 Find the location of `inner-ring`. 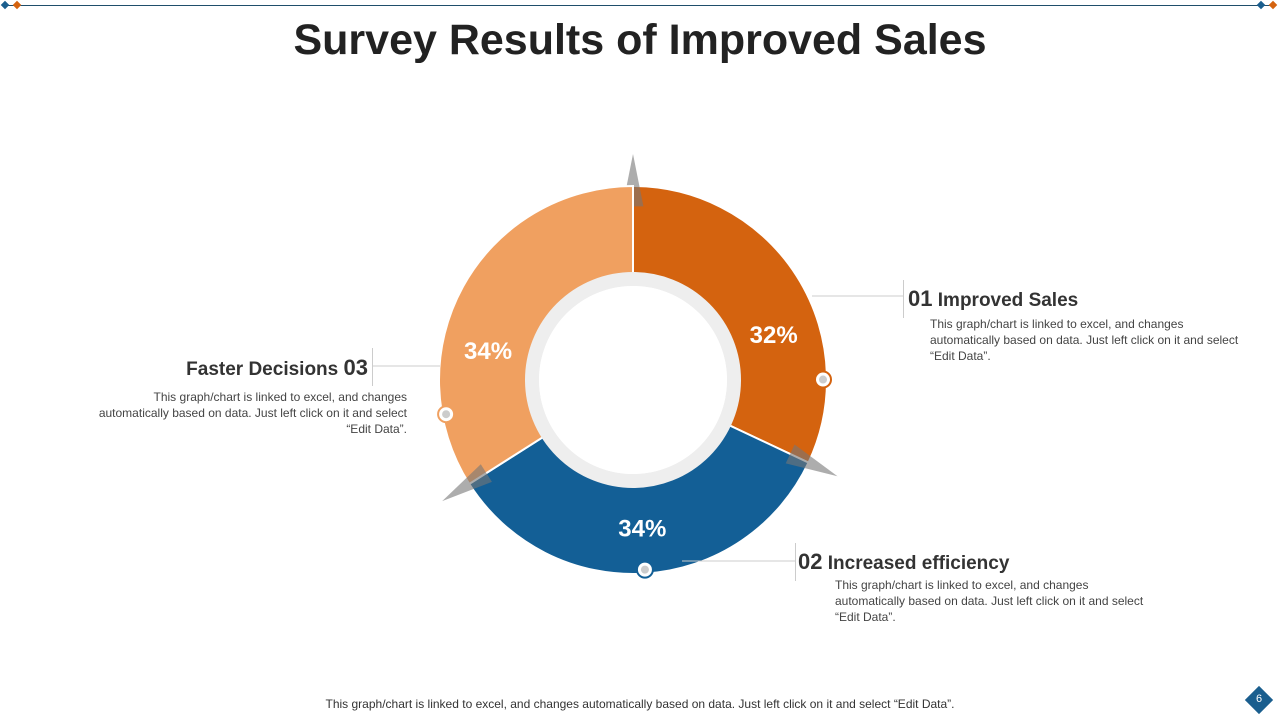

inner-ring is located at coordinates (633, 380).